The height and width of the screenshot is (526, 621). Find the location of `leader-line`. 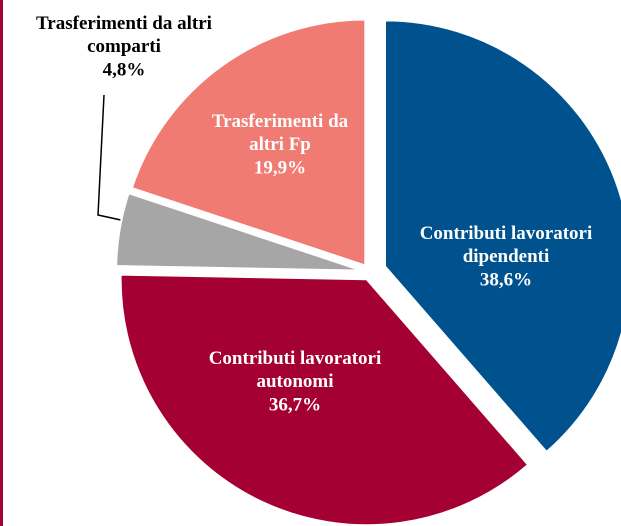

leader-line is located at coordinates (114, 158).